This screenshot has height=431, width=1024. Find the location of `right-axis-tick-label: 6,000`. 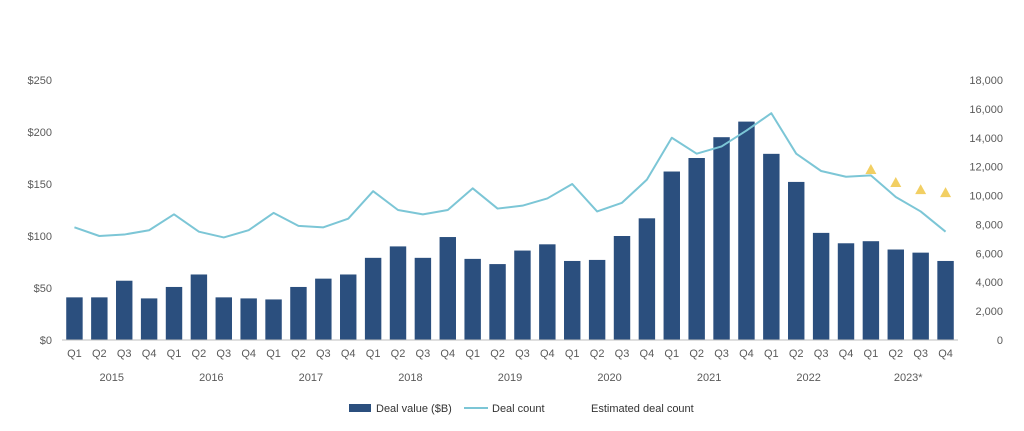

right-axis-tick-label: 6,000 is located at coordinates (989, 254).